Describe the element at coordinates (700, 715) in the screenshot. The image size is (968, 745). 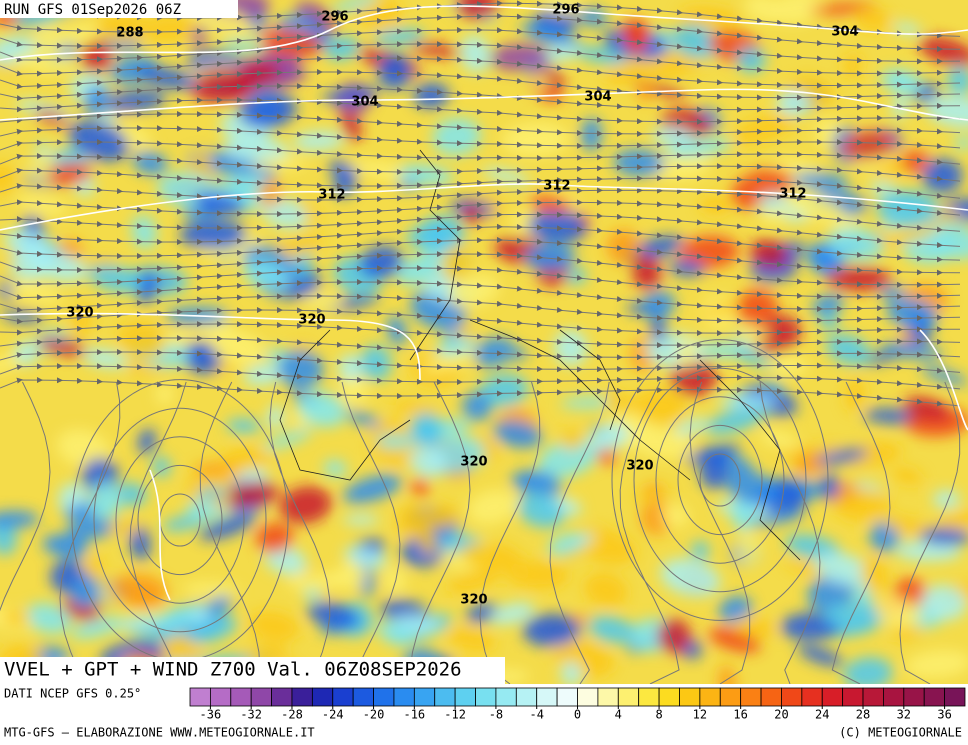
I see `colorbar-tick-label: 12` at that location.